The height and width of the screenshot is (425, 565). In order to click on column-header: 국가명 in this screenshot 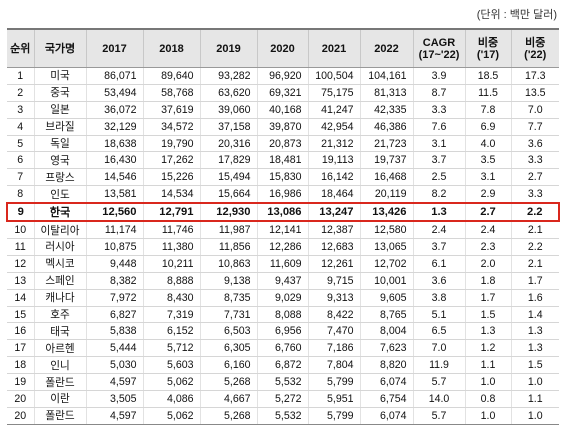, I will do `click(59, 48)`.